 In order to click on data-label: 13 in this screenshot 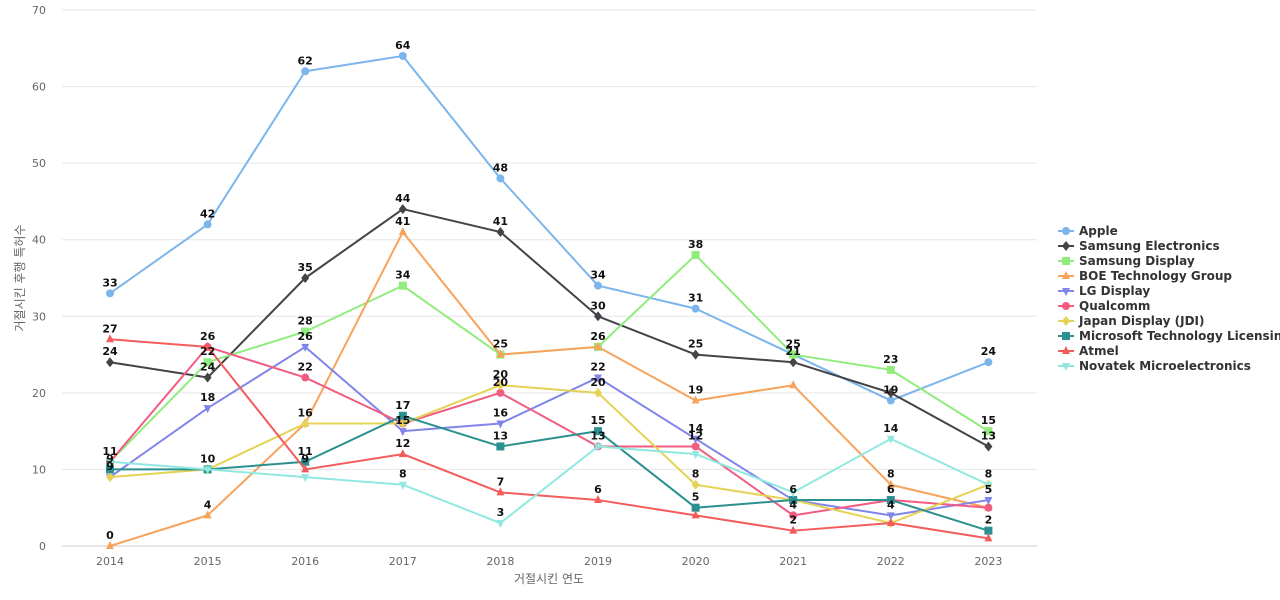, I will do `click(988, 435)`.